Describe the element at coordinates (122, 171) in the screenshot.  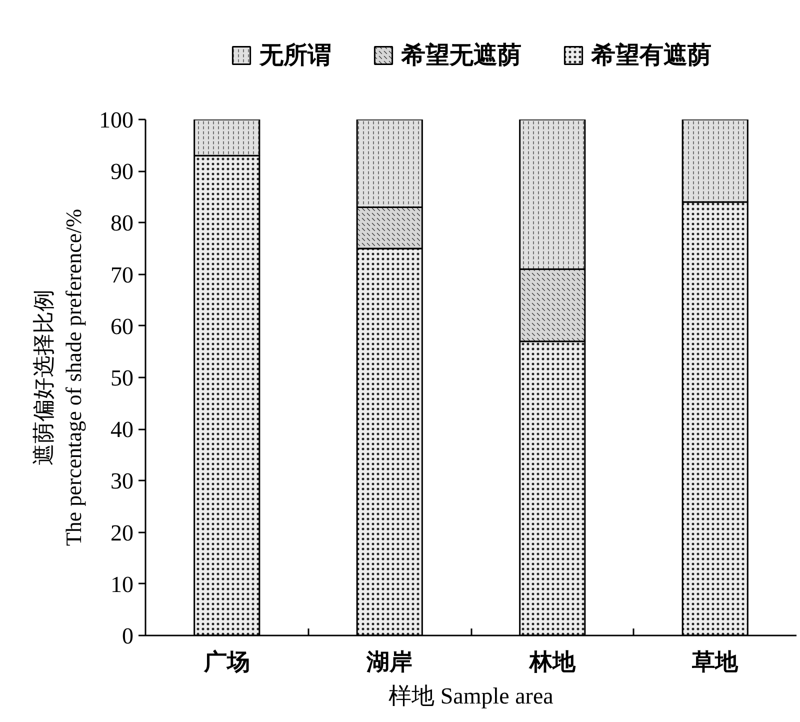
I see `y-tick-label: 90` at that location.